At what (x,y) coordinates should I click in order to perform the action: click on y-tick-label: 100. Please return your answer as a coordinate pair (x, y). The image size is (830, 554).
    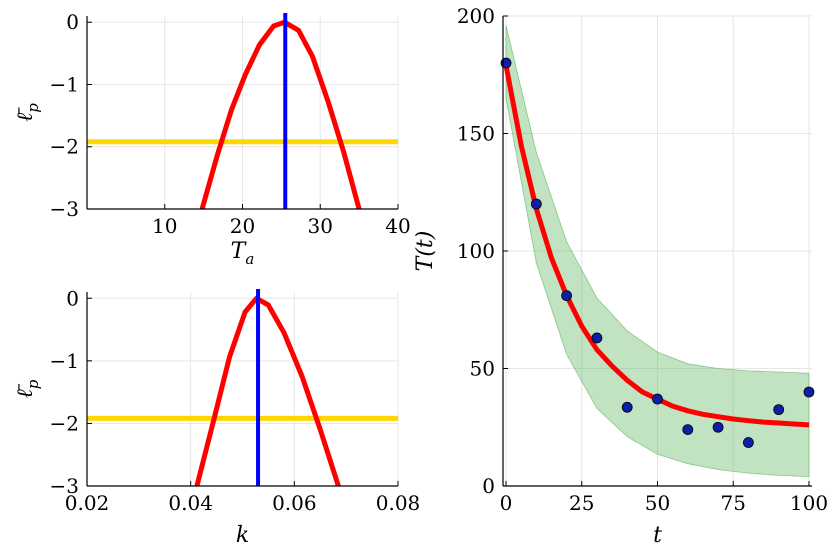
    Looking at the image, I should click on (476, 251).